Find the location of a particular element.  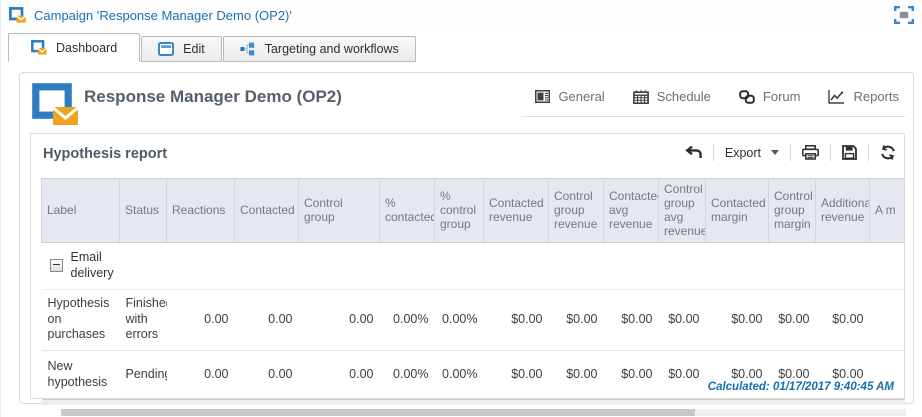

export-button: Export is located at coordinates (752, 153).